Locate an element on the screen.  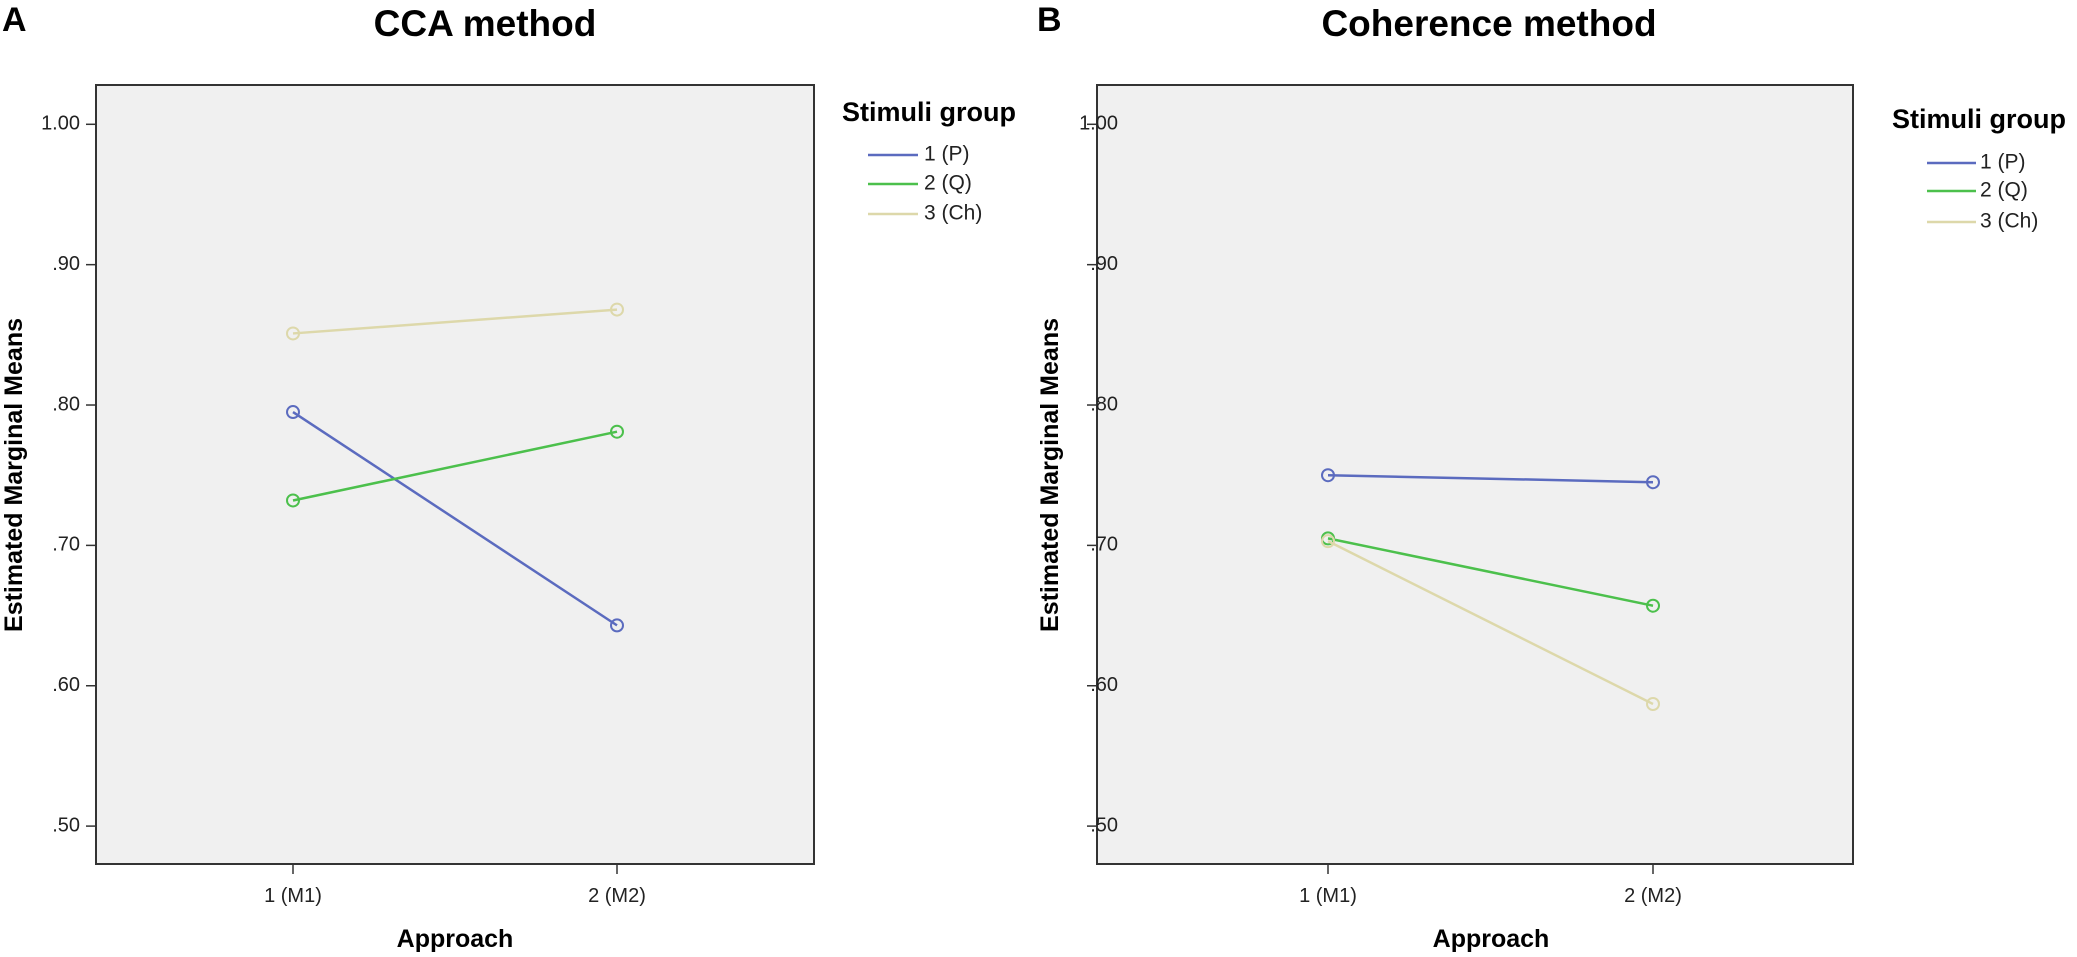
panel-b-legend-label: 3 (Ch) is located at coordinates (2009, 221).